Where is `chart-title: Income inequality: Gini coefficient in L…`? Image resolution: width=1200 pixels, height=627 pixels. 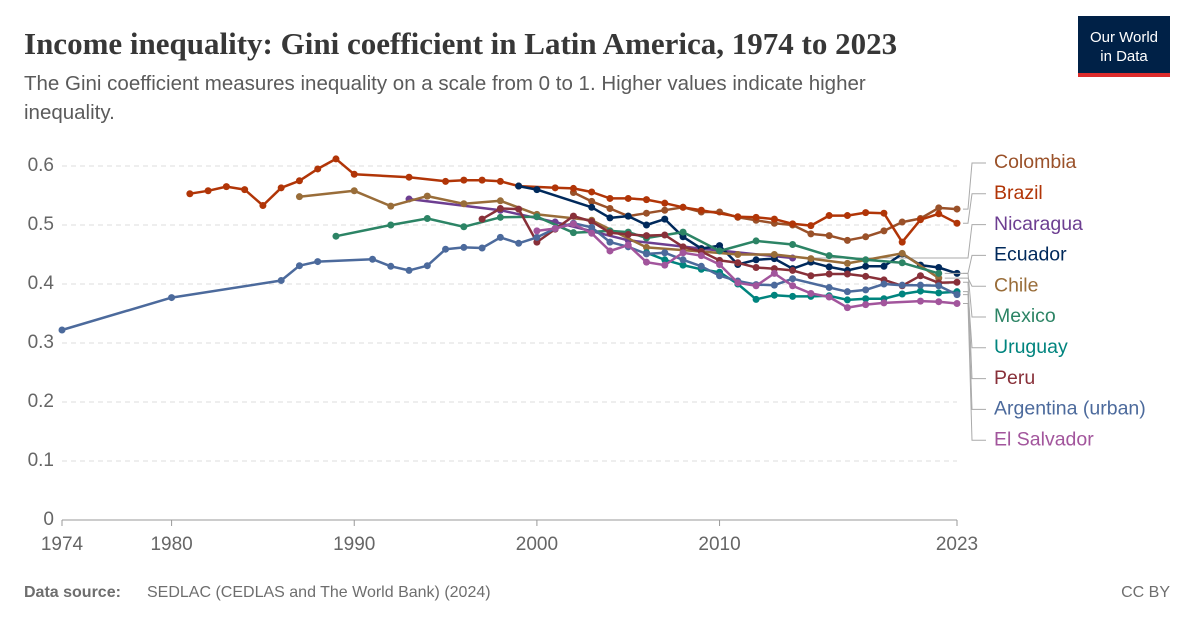
chart-title: Income inequality: Gini coefficient in L… is located at coordinates (460, 43).